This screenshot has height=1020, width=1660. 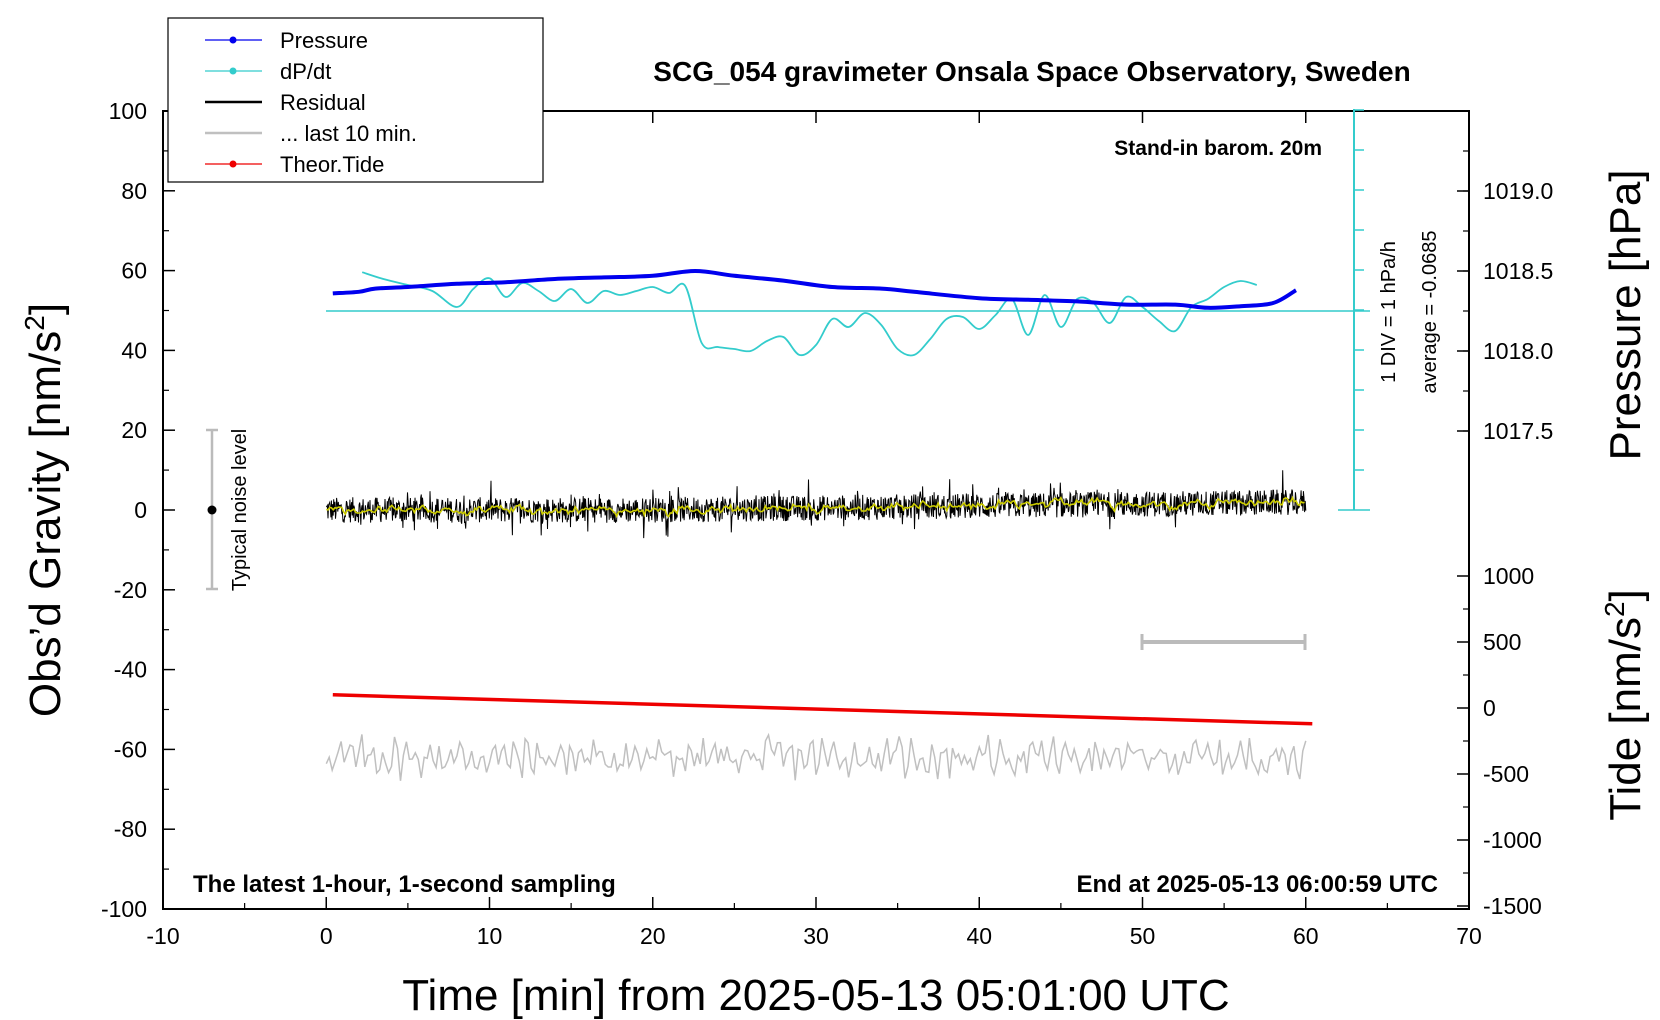 What do you see at coordinates (324, 40) in the screenshot?
I see `legend-label: Pressure` at bounding box center [324, 40].